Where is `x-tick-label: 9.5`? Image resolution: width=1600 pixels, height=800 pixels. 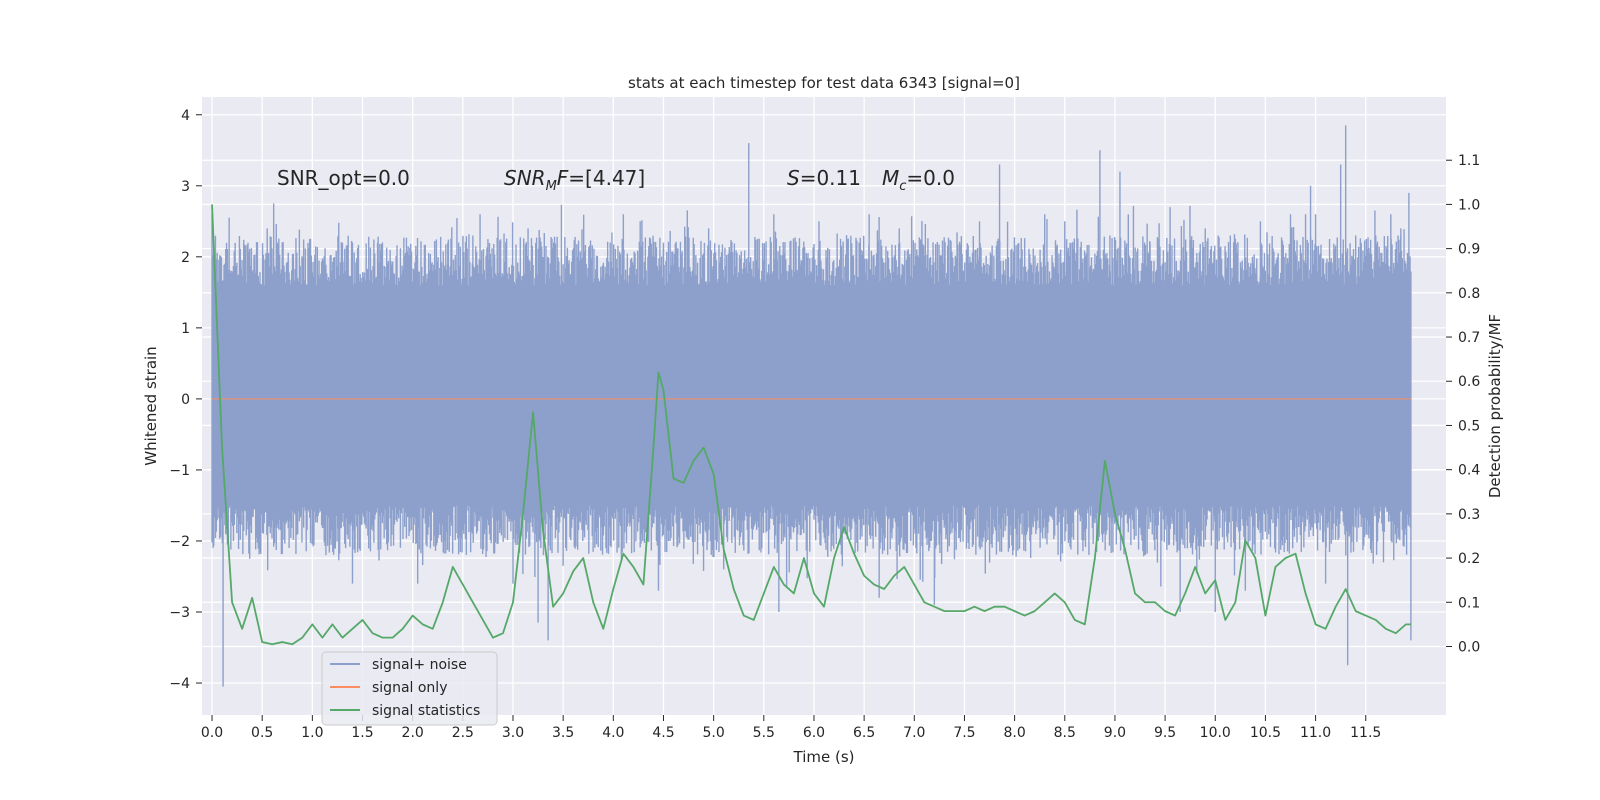 x-tick-label: 9.5 is located at coordinates (1165, 733).